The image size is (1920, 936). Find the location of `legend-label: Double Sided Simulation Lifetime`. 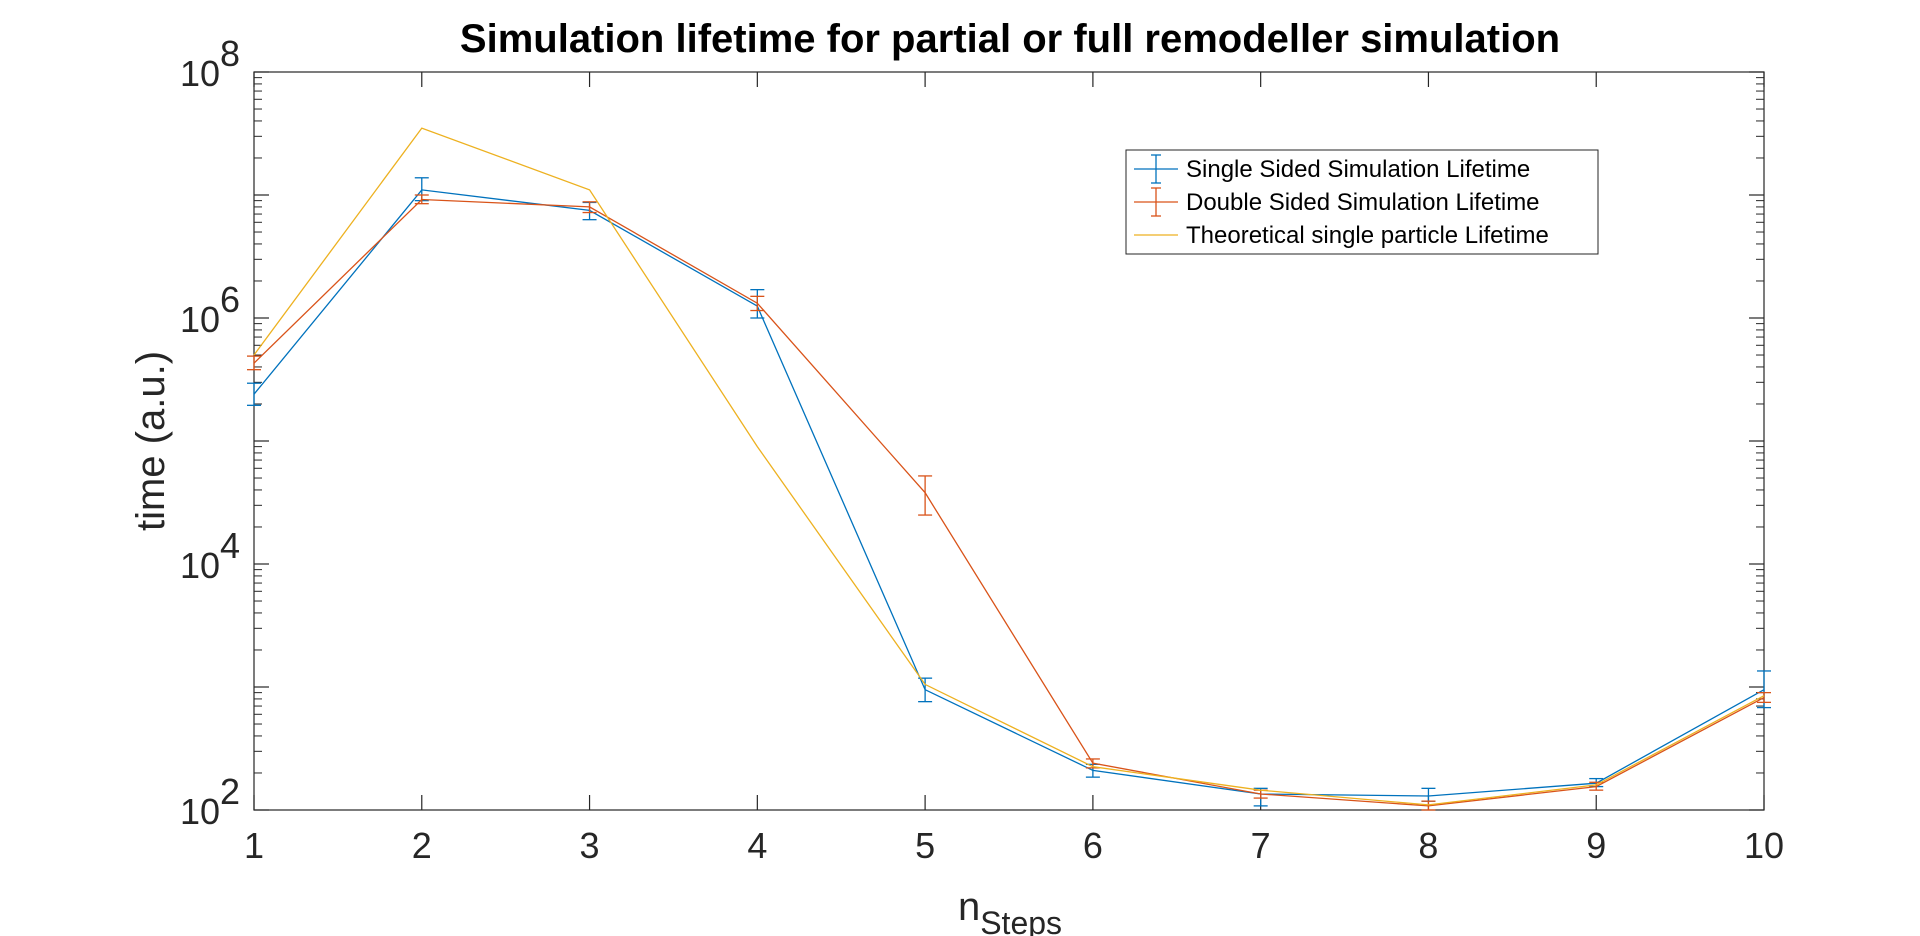

legend-label: Double Sided Simulation Lifetime is located at coordinates (1363, 202).